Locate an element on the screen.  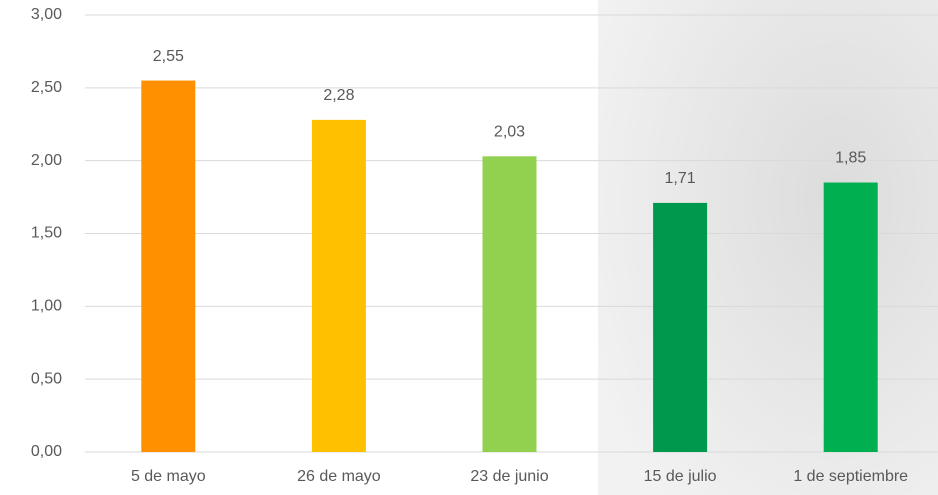
x-tick-label: 23 de junio is located at coordinates (509, 476).